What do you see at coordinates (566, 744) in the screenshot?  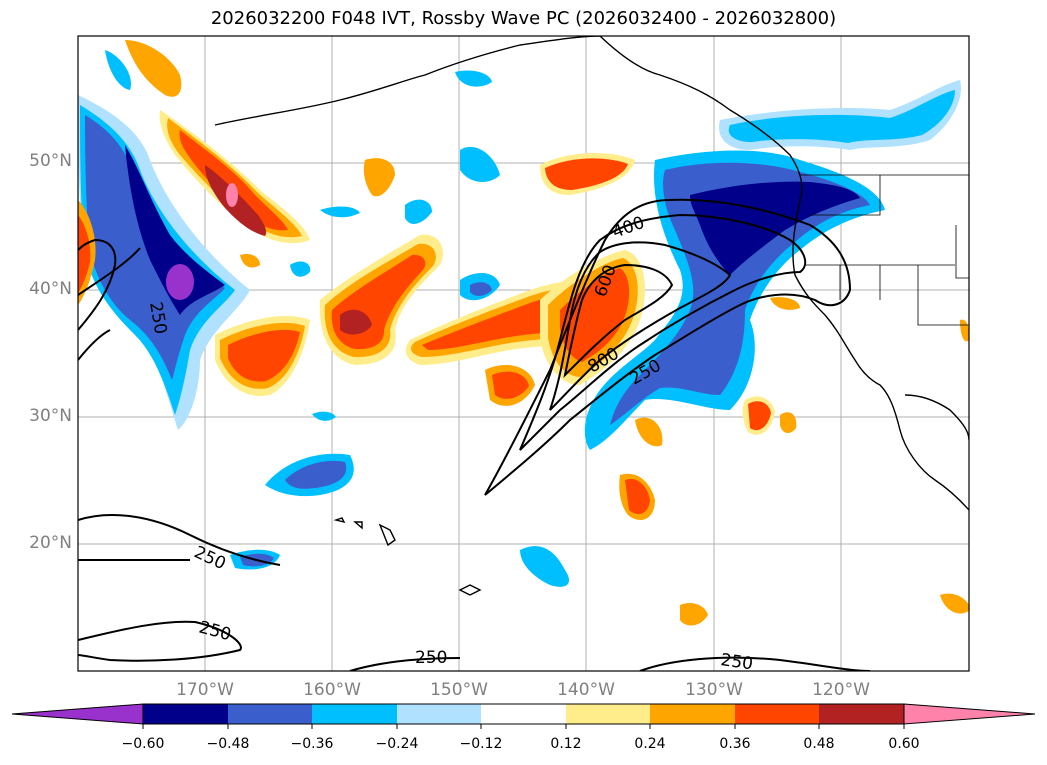 I see `colorbar-tick-label: 0.12` at bounding box center [566, 744].